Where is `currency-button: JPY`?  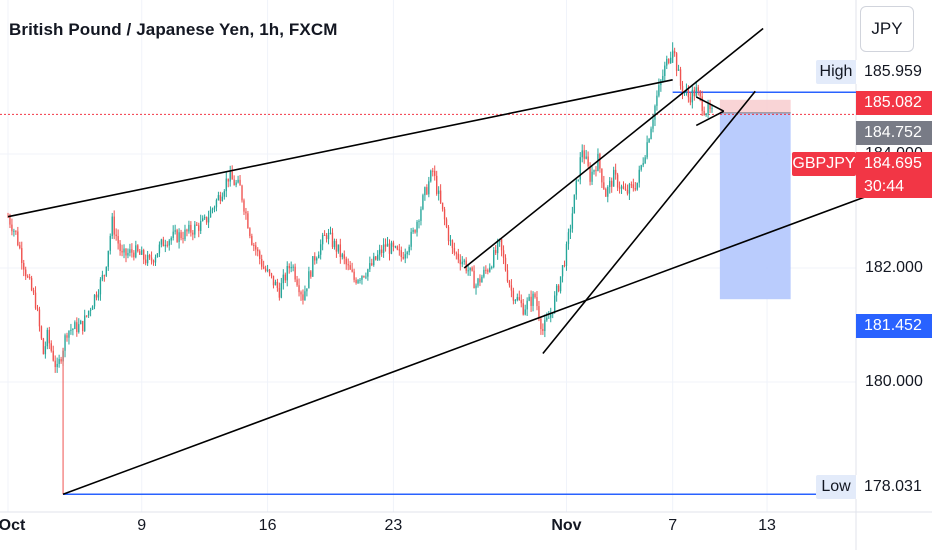
currency-button: JPY is located at coordinates (887, 29).